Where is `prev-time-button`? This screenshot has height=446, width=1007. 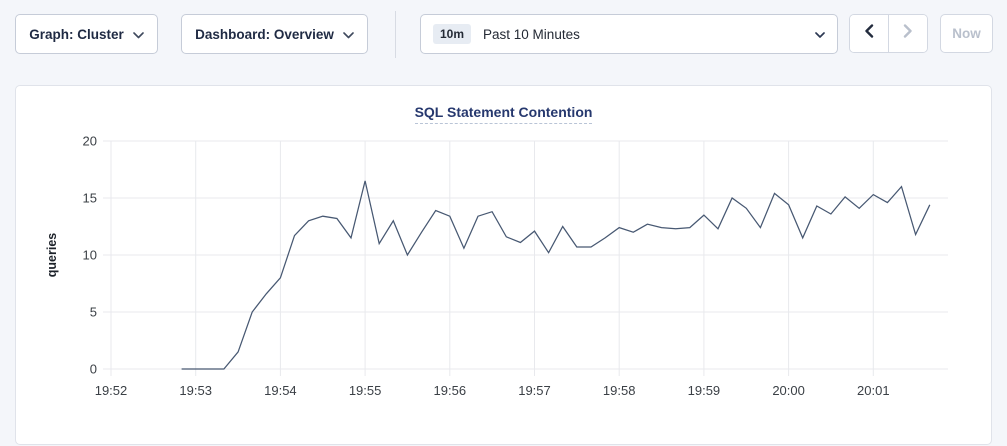 prev-time-button is located at coordinates (869, 33).